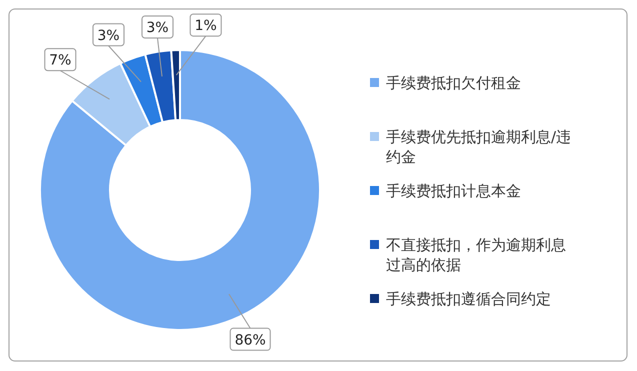 The image size is (637, 371). What do you see at coordinates (476, 255) in the screenshot?
I see `legend-label: 不直接抵扣，作为逾期利息过高的依据` at bounding box center [476, 255].